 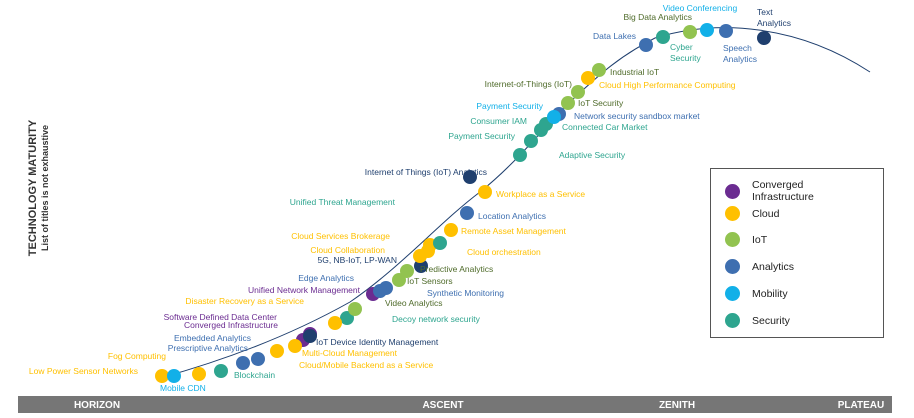 I want to click on legend-item-mobility: Mobility, so click(x=756, y=293).